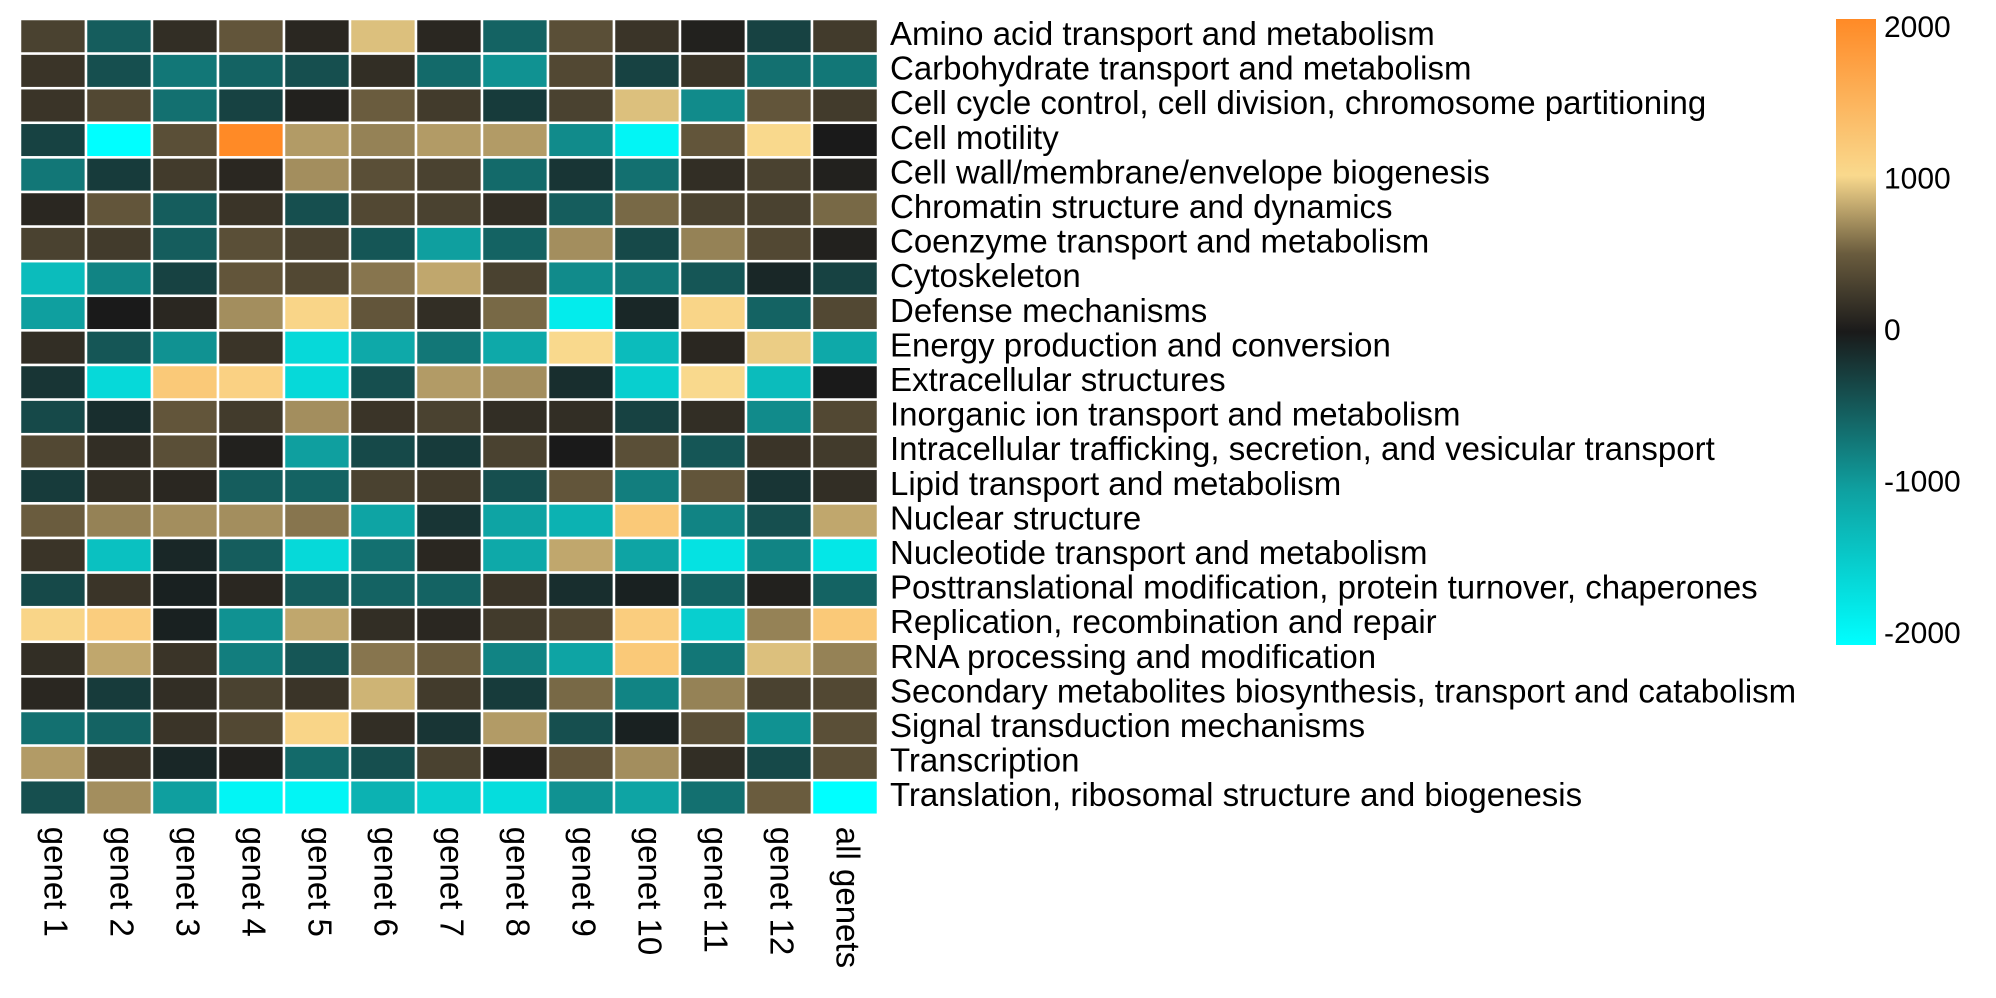  Describe the element at coordinates (1917, 178) in the screenshot. I see `legend-tick-label: 1000` at that location.